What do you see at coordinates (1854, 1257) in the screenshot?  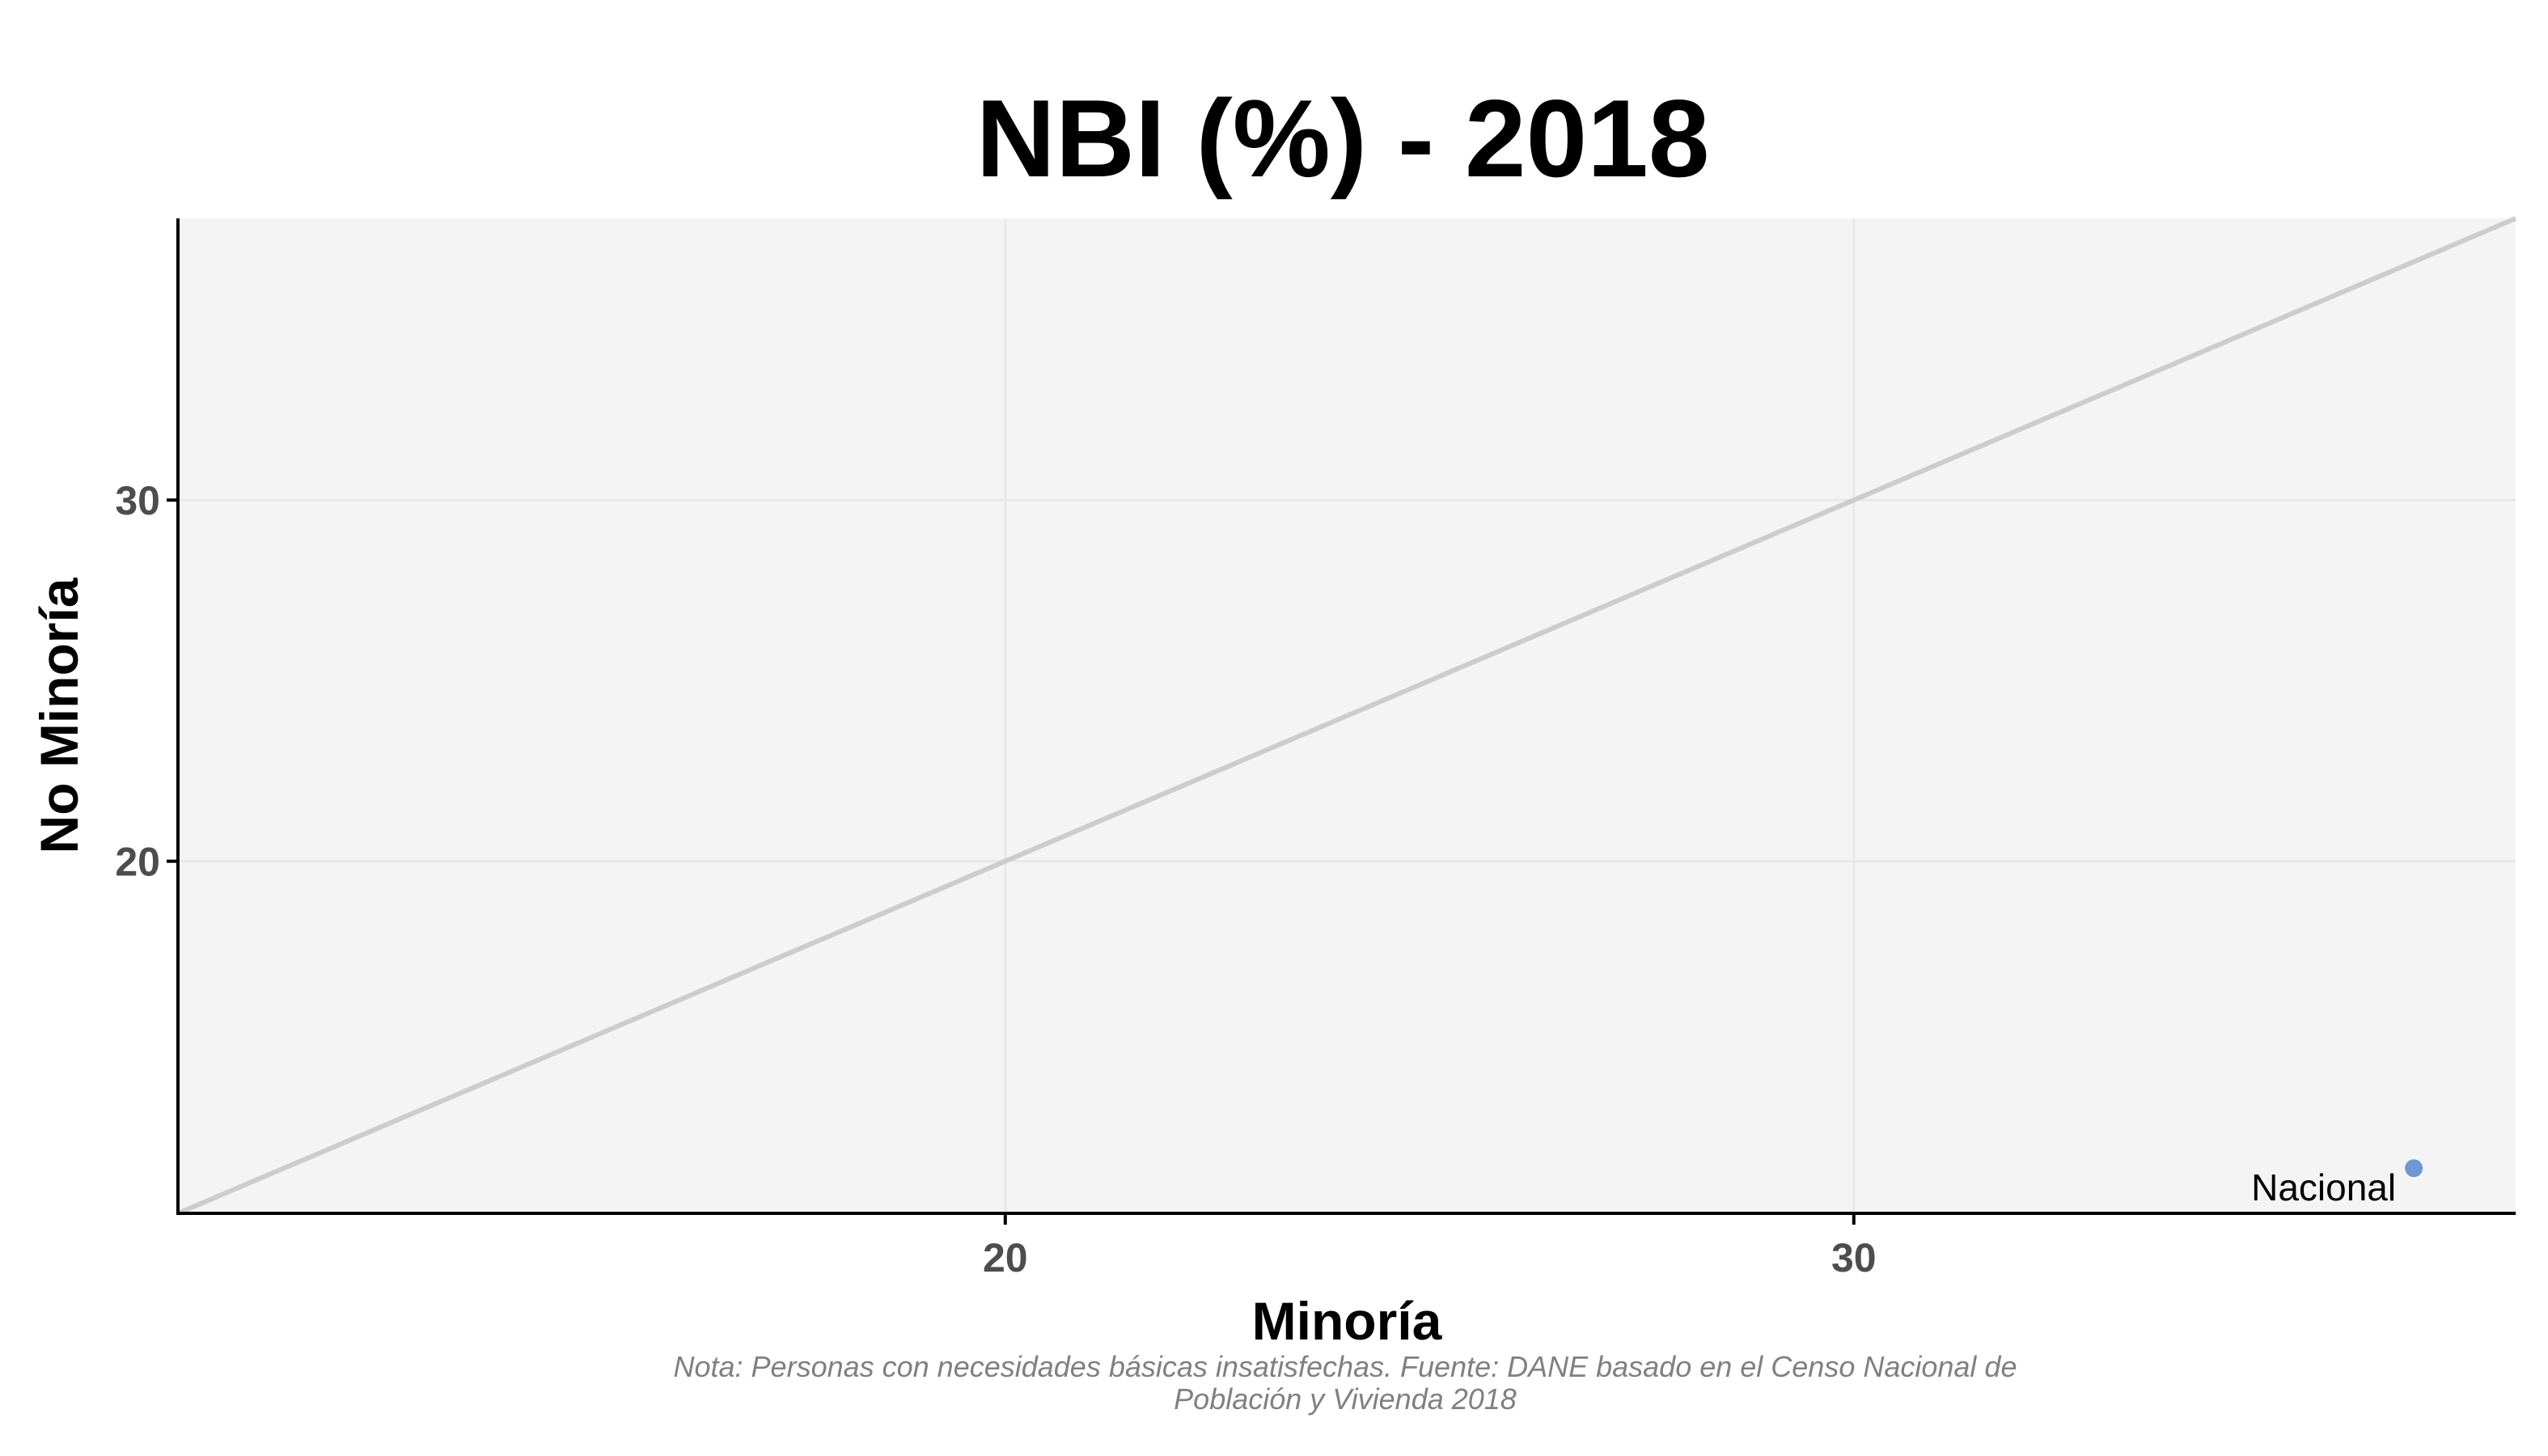 I see `x-tick-label-1: 30` at bounding box center [1854, 1257].